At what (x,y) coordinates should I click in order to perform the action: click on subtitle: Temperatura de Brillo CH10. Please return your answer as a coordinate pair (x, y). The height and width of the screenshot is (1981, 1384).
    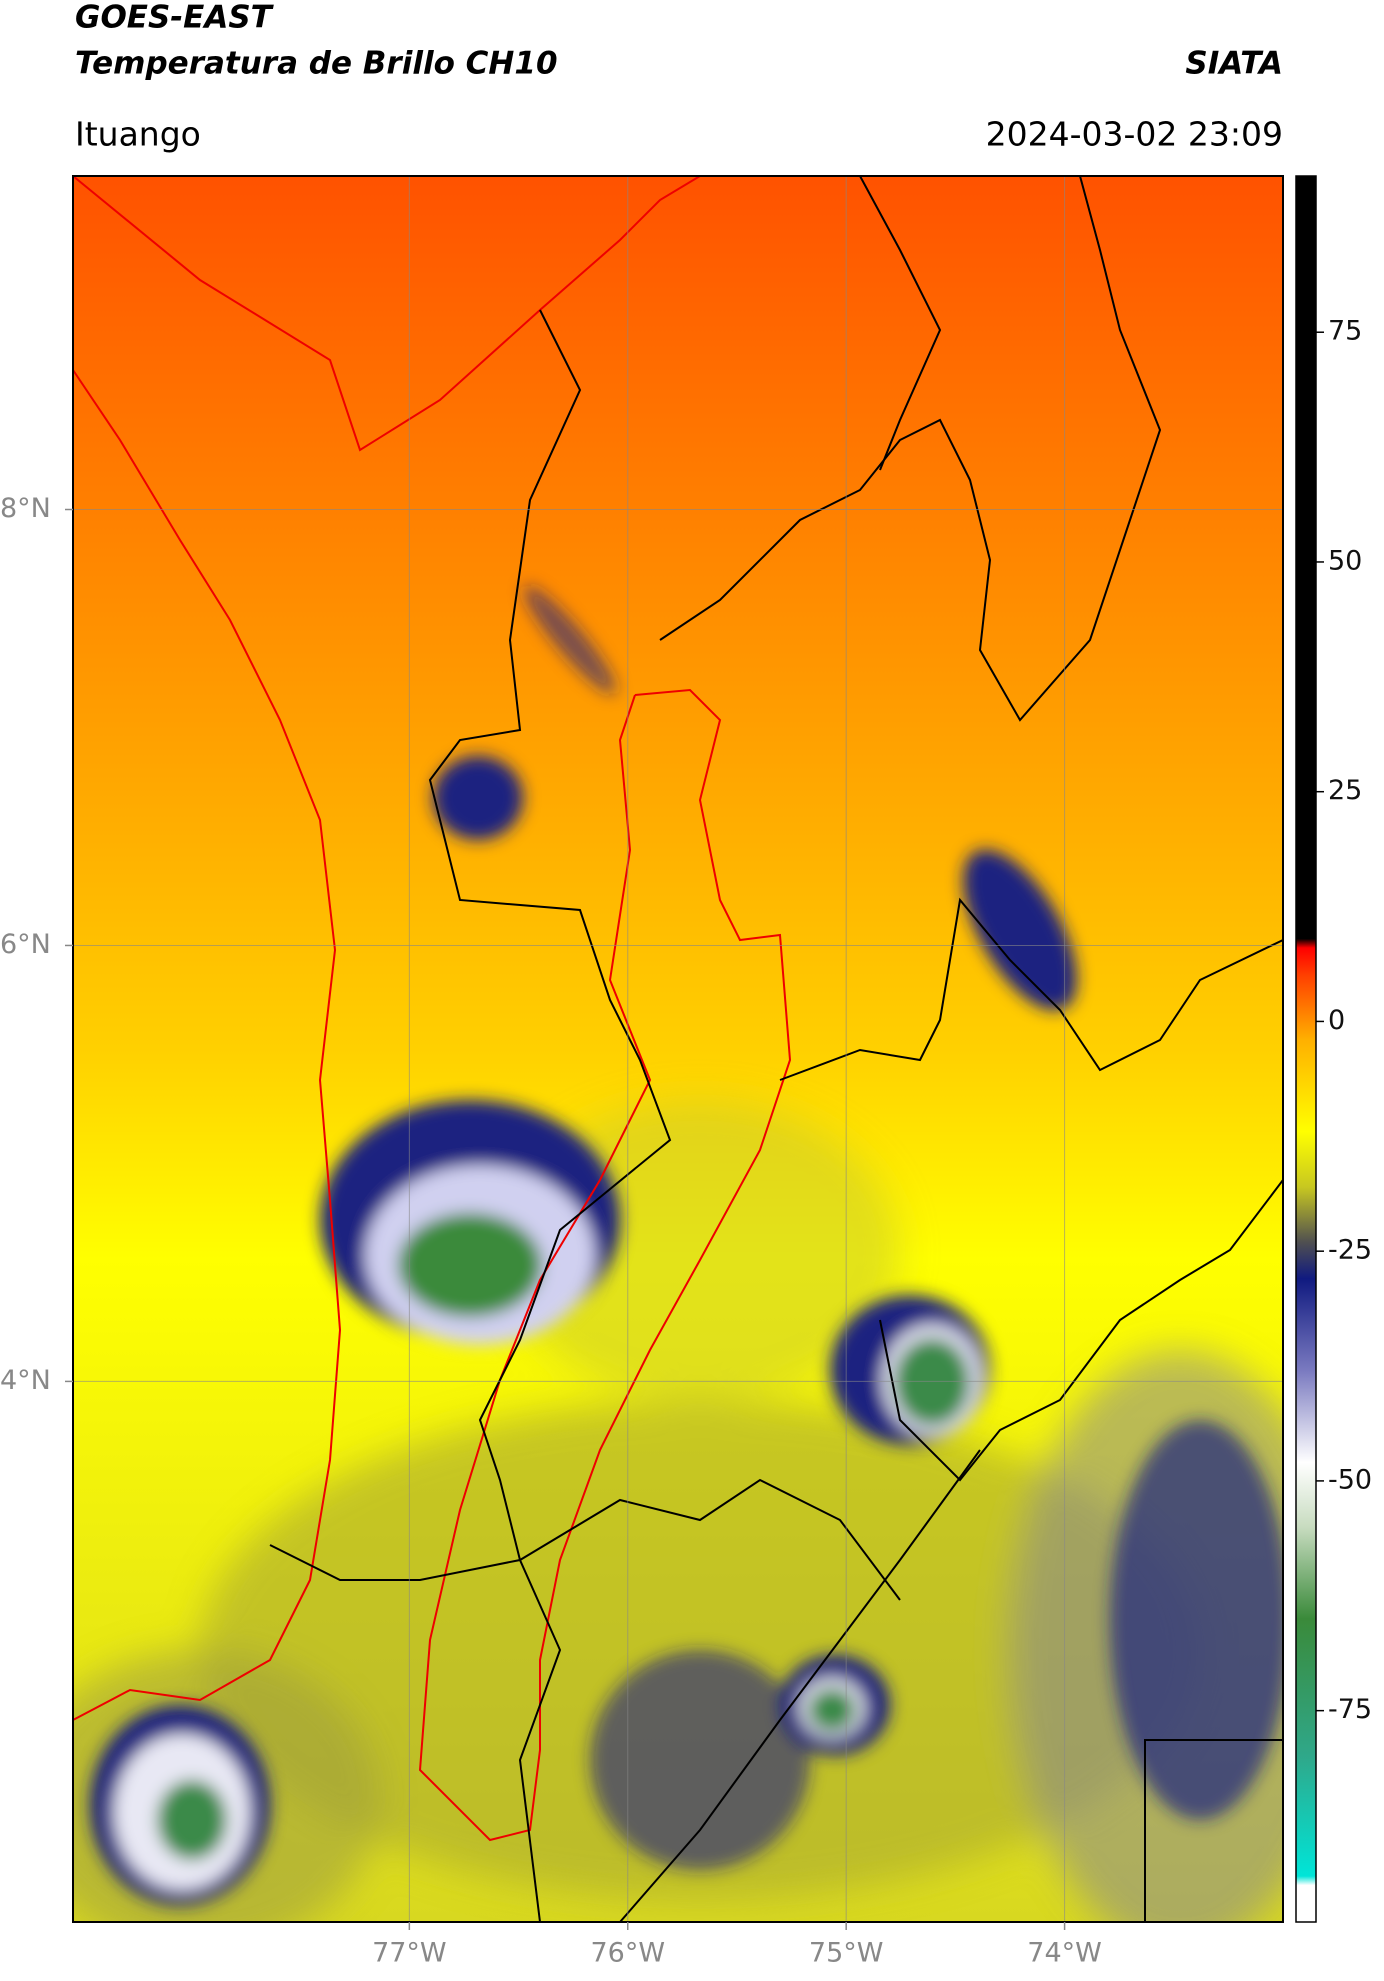
    Looking at the image, I should click on (316, 64).